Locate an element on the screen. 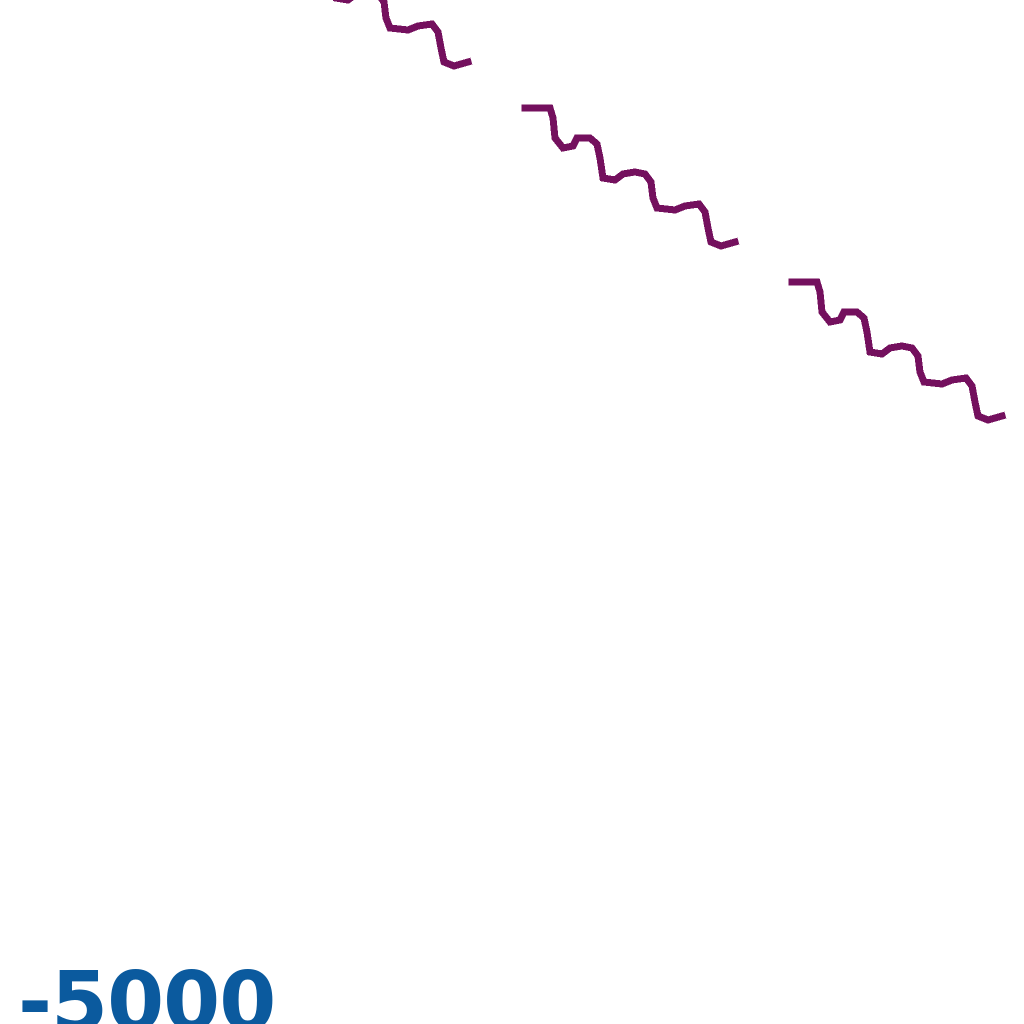 The height and width of the screenshot is (1024, 1024). value-label: -5000 is located at coordinates (147, 989).